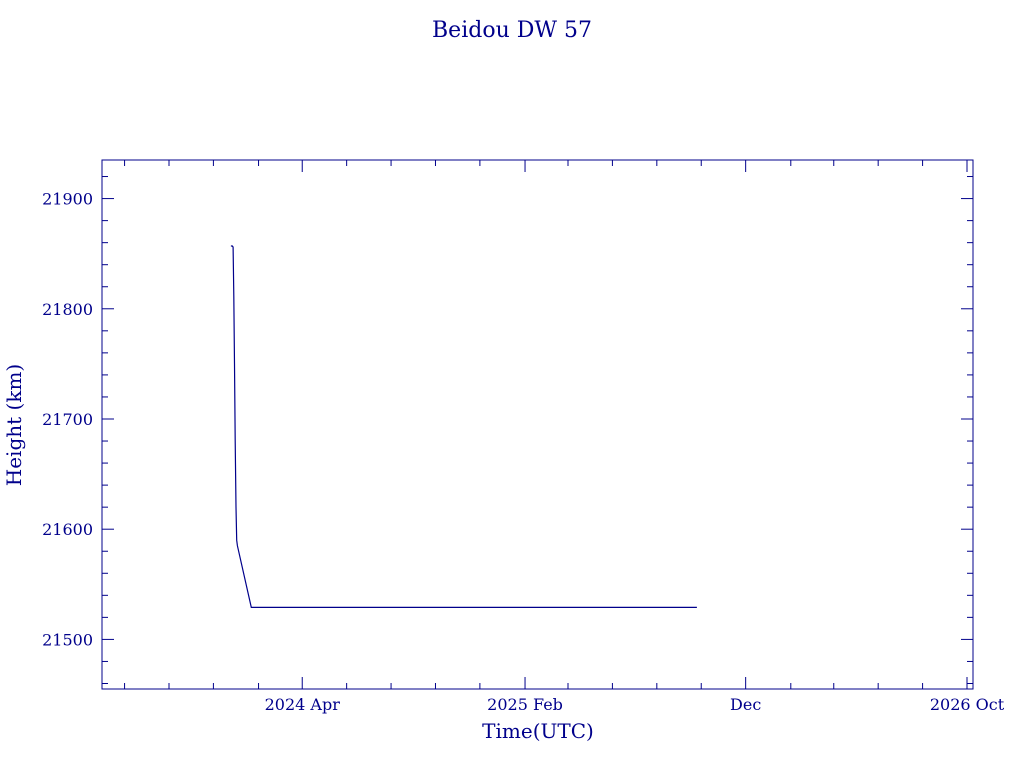 The height and width of the screenshot is (768, 1024). Describe the element at coordinates (67, 419) in the screenshot. I see `y-tick-label: 21700` at that location.